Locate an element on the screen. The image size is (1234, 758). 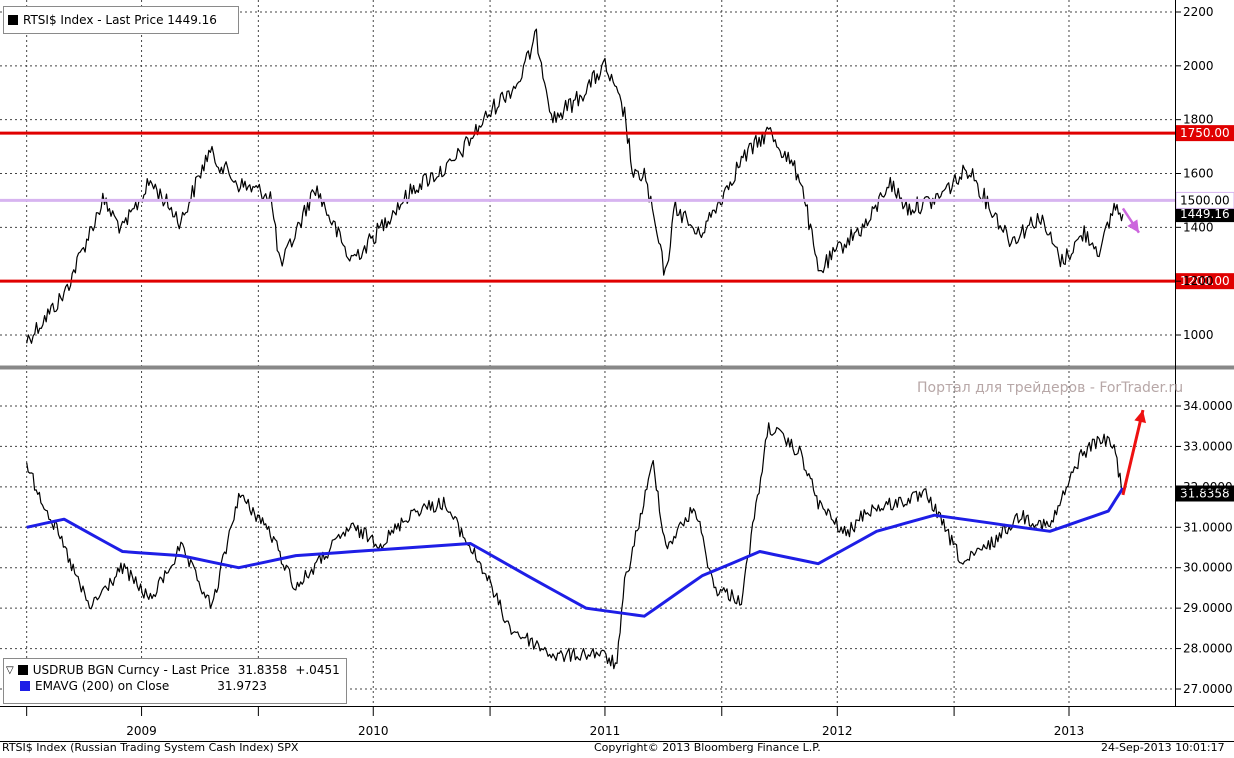
usdrub-up-arrow-shaft is located at coordinates (1133, 452).